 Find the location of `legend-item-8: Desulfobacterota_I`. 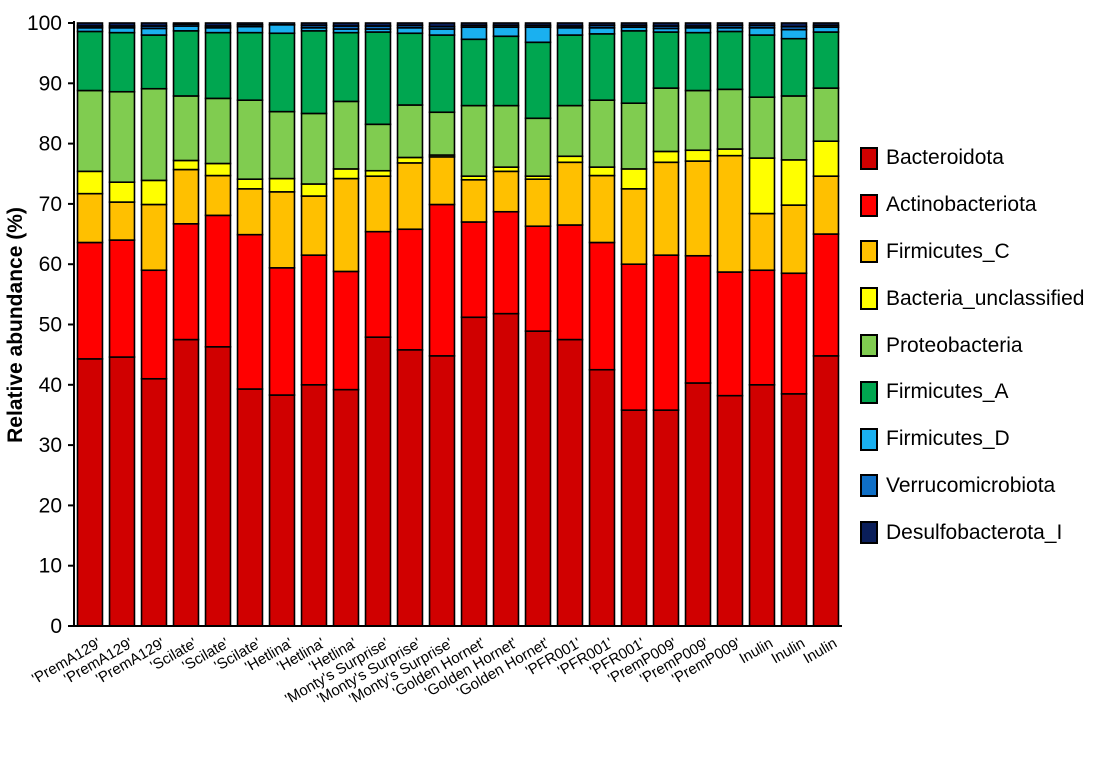

legend-item-8: Desulfobacterota_I is located at coordinates (980, 532).